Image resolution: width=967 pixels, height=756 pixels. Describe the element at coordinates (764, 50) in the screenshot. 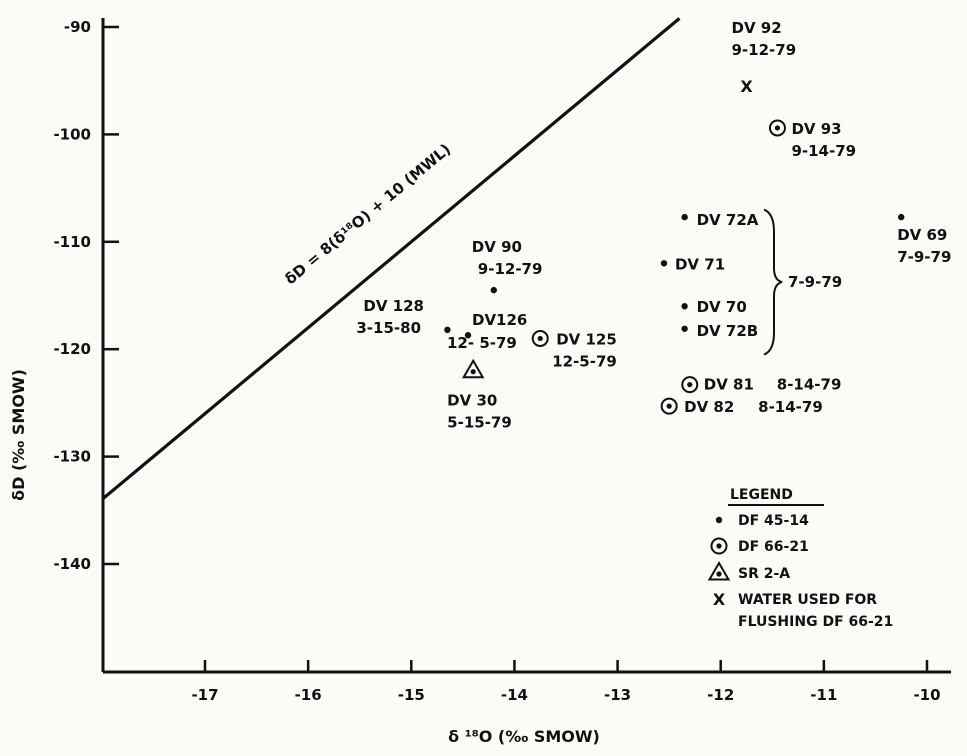

I see `point-dv92-date: 9-12-79` at that location.